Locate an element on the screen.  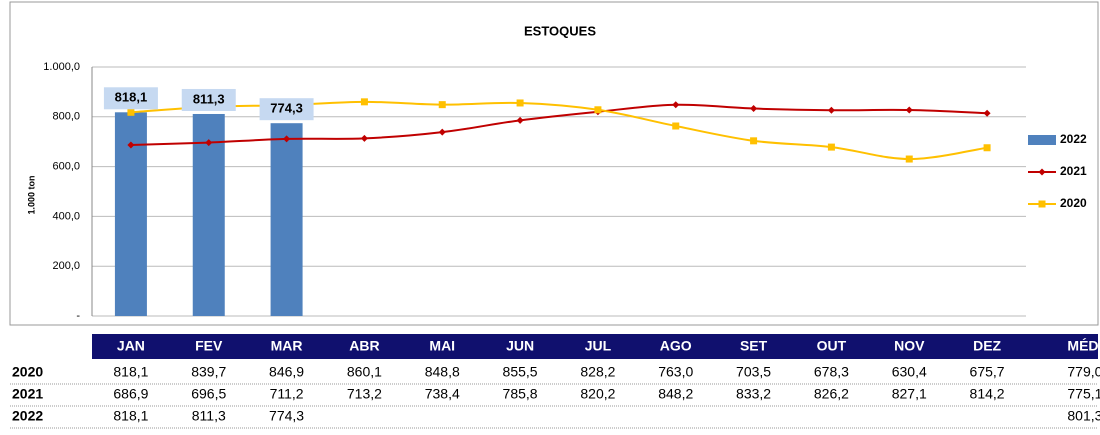
table-cell: 686,9 is located at coordinates (130, 394).